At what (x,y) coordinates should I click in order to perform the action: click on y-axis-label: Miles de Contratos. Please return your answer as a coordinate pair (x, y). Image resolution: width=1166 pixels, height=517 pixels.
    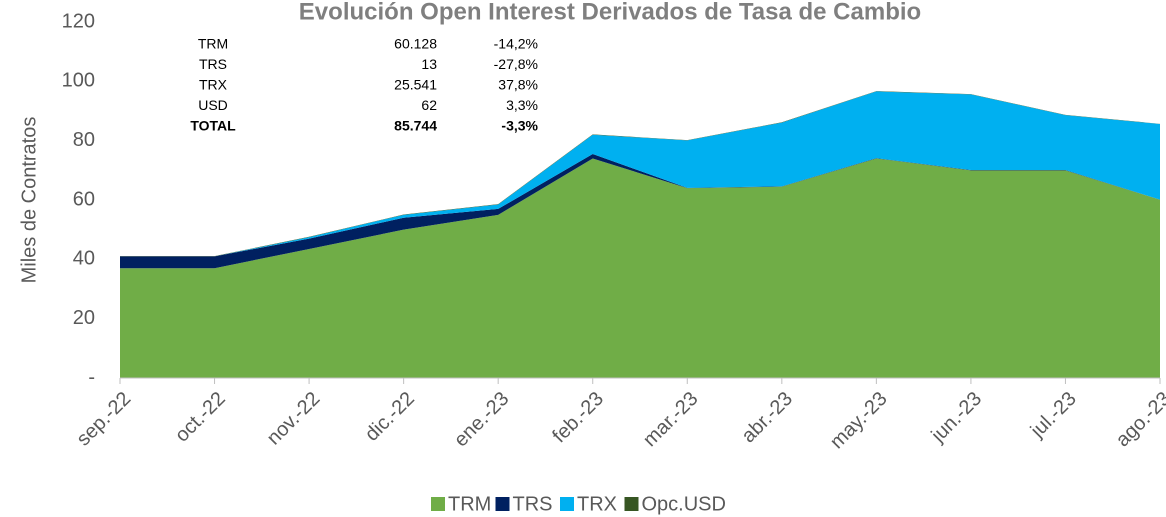
    Looking at the image, I should click on (29, 200).